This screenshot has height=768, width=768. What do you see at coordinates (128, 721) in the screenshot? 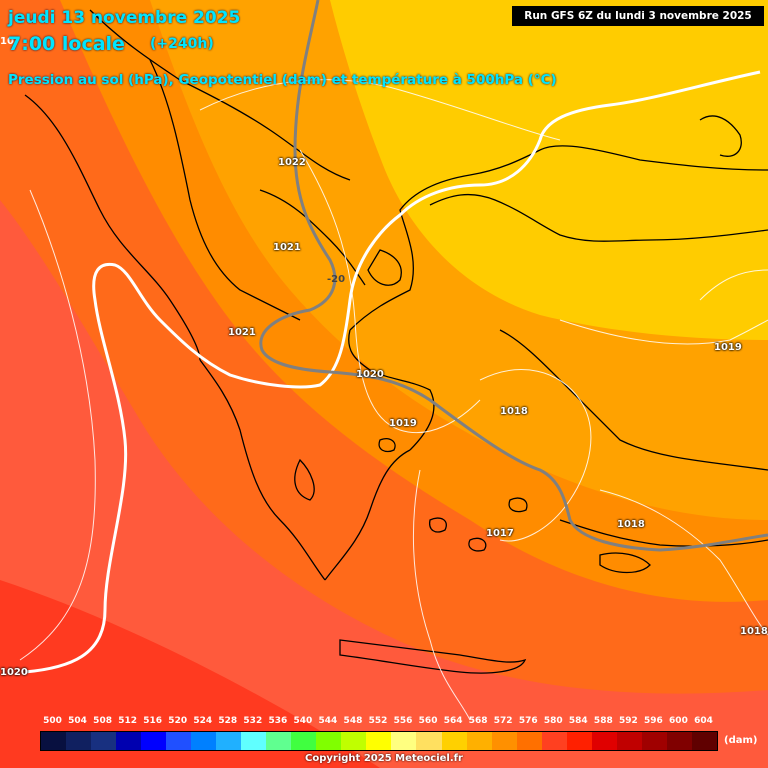
I see `legend-tick-label: 512` at bounding box center [128, 721].